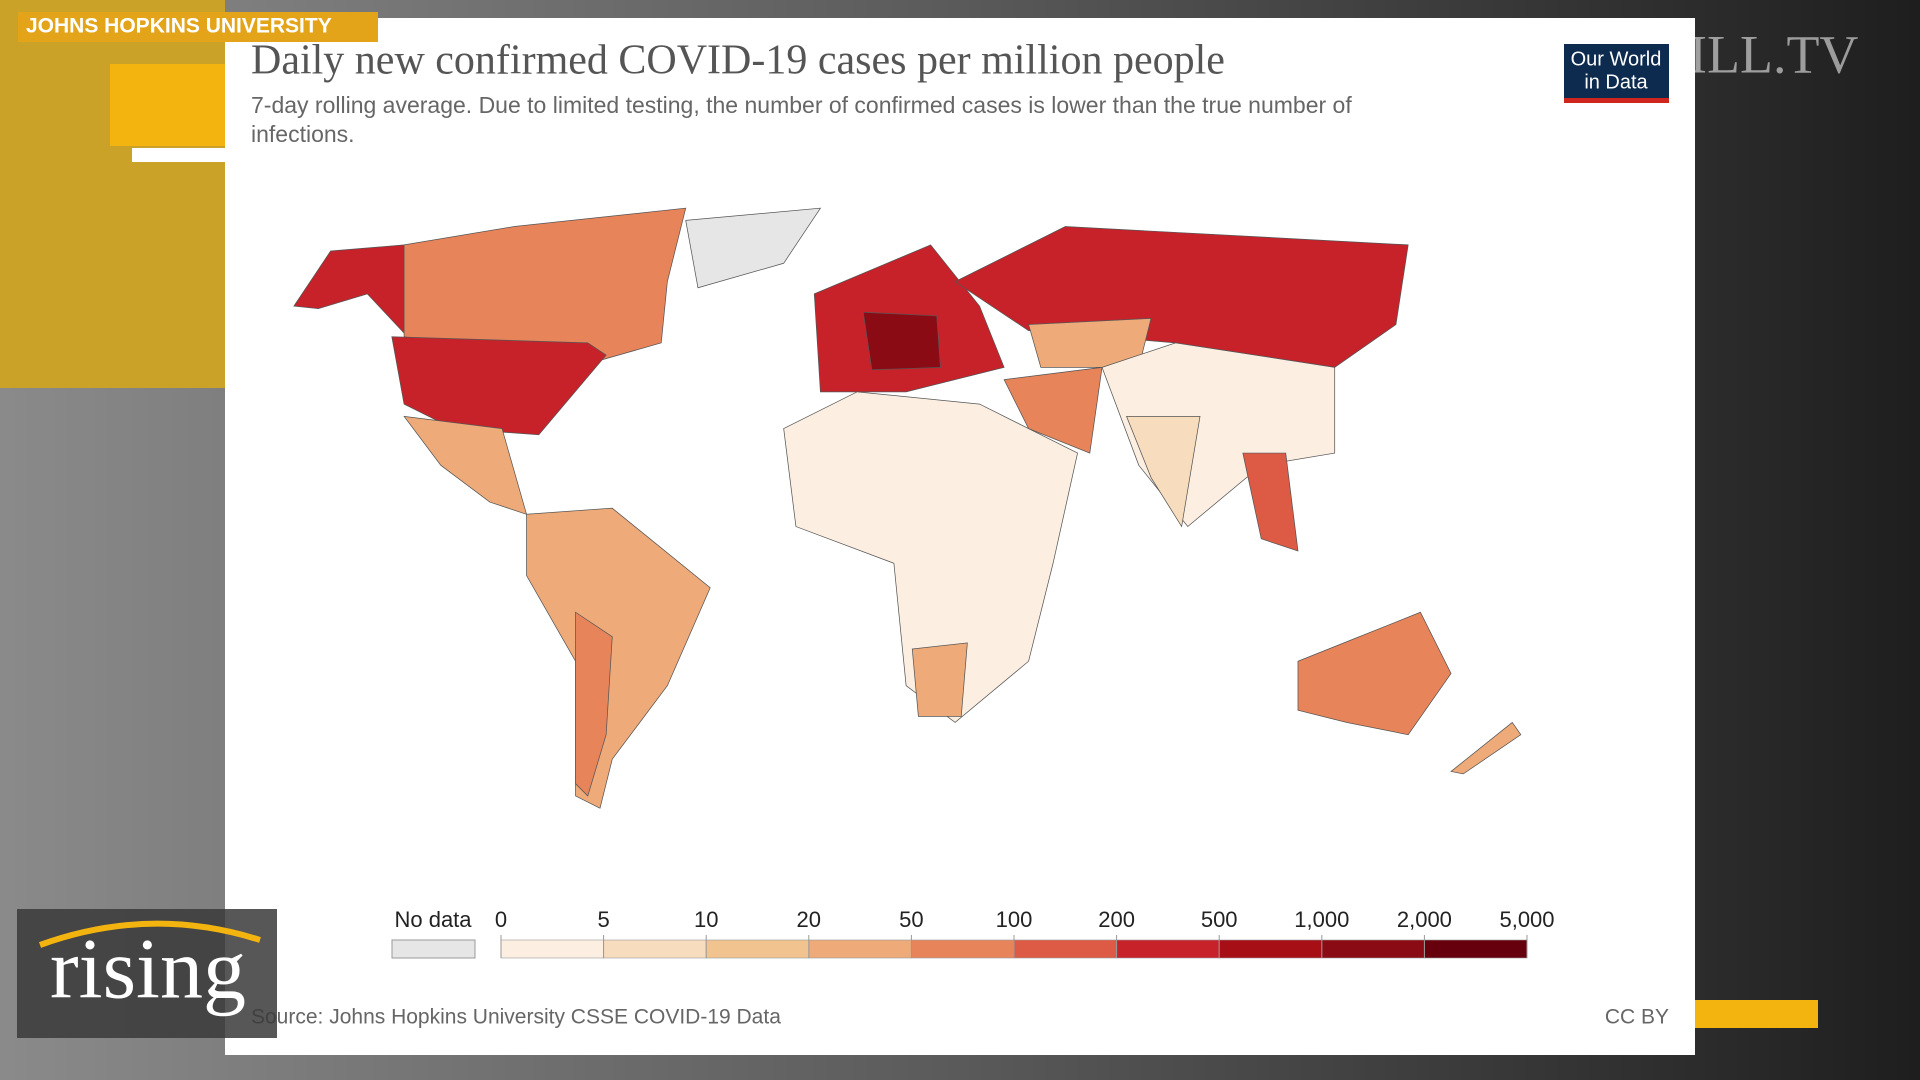  What do you see at coordinates (303, 134) in the screenshot?
I see `subtitle: infections.` at bounding box center [303, 134].